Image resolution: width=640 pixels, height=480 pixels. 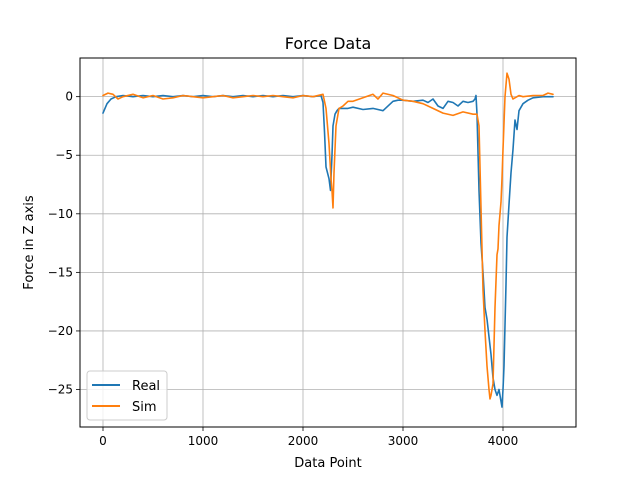 What do you see at coordinates (144, 407) in the screenshot?
I see `legend-label-sim: Sim` at bounding box center [144, 407].